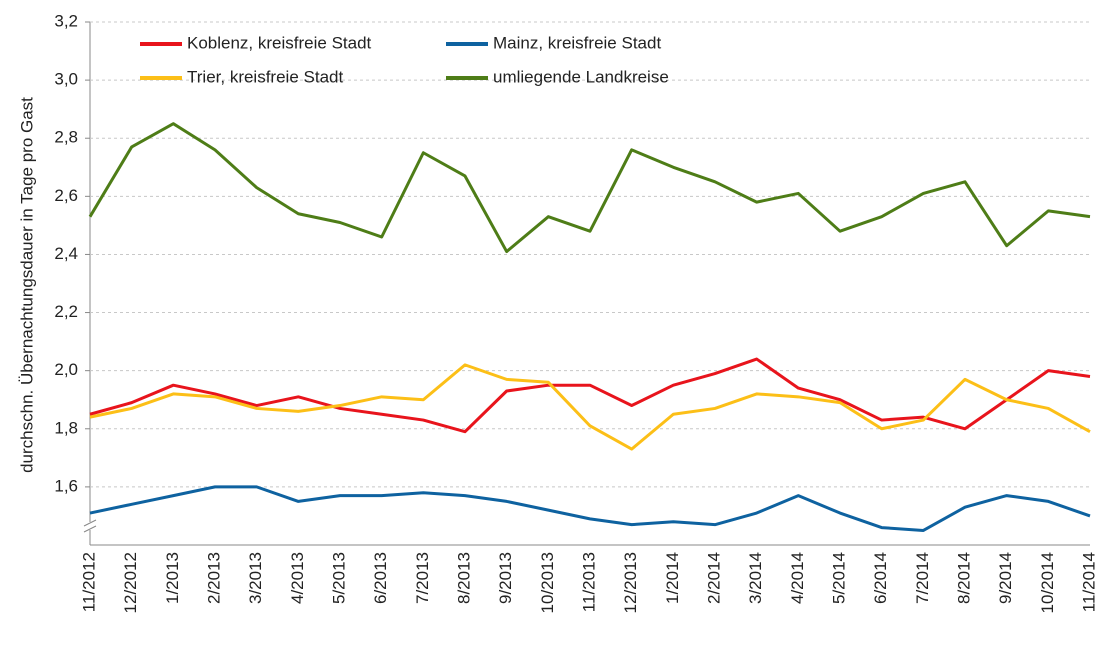 The width and height of the screenshot is (1103, 647). I want to click on y-tick-label: 3,2, so click(66, 20).